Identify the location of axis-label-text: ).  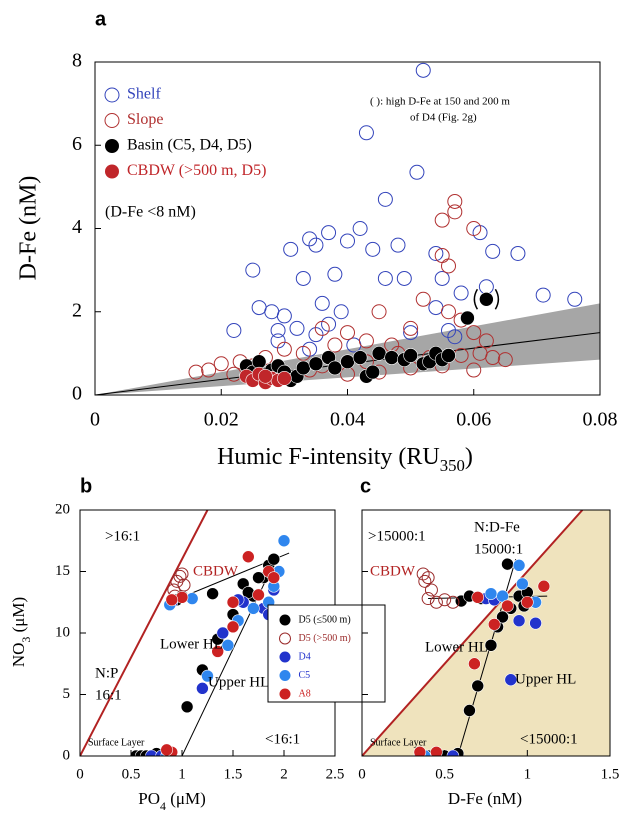
(469, 457).